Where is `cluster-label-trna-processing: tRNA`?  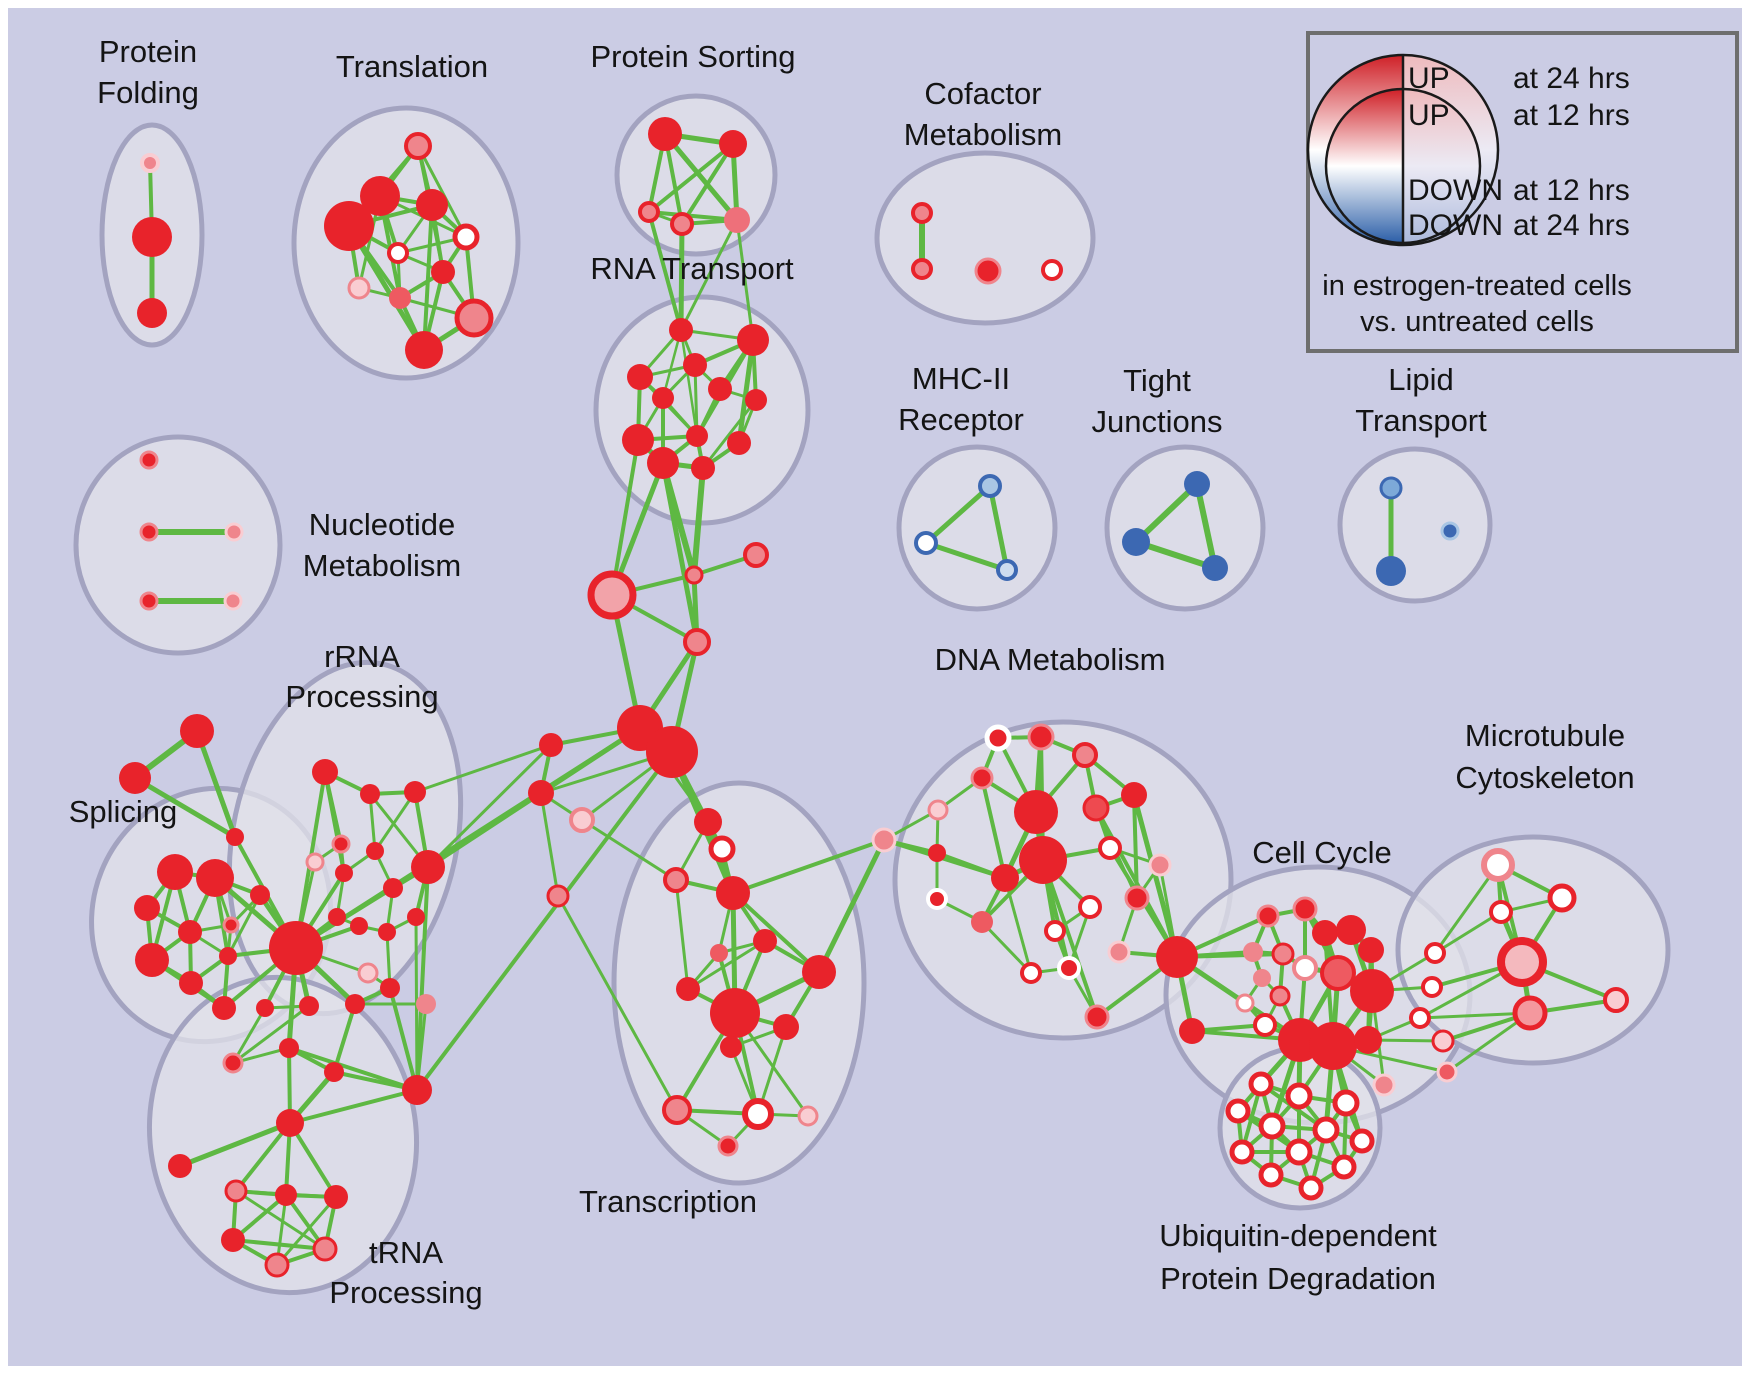 cluster-label-trna-processing: tRNA is located at coordinates (406, 1252).